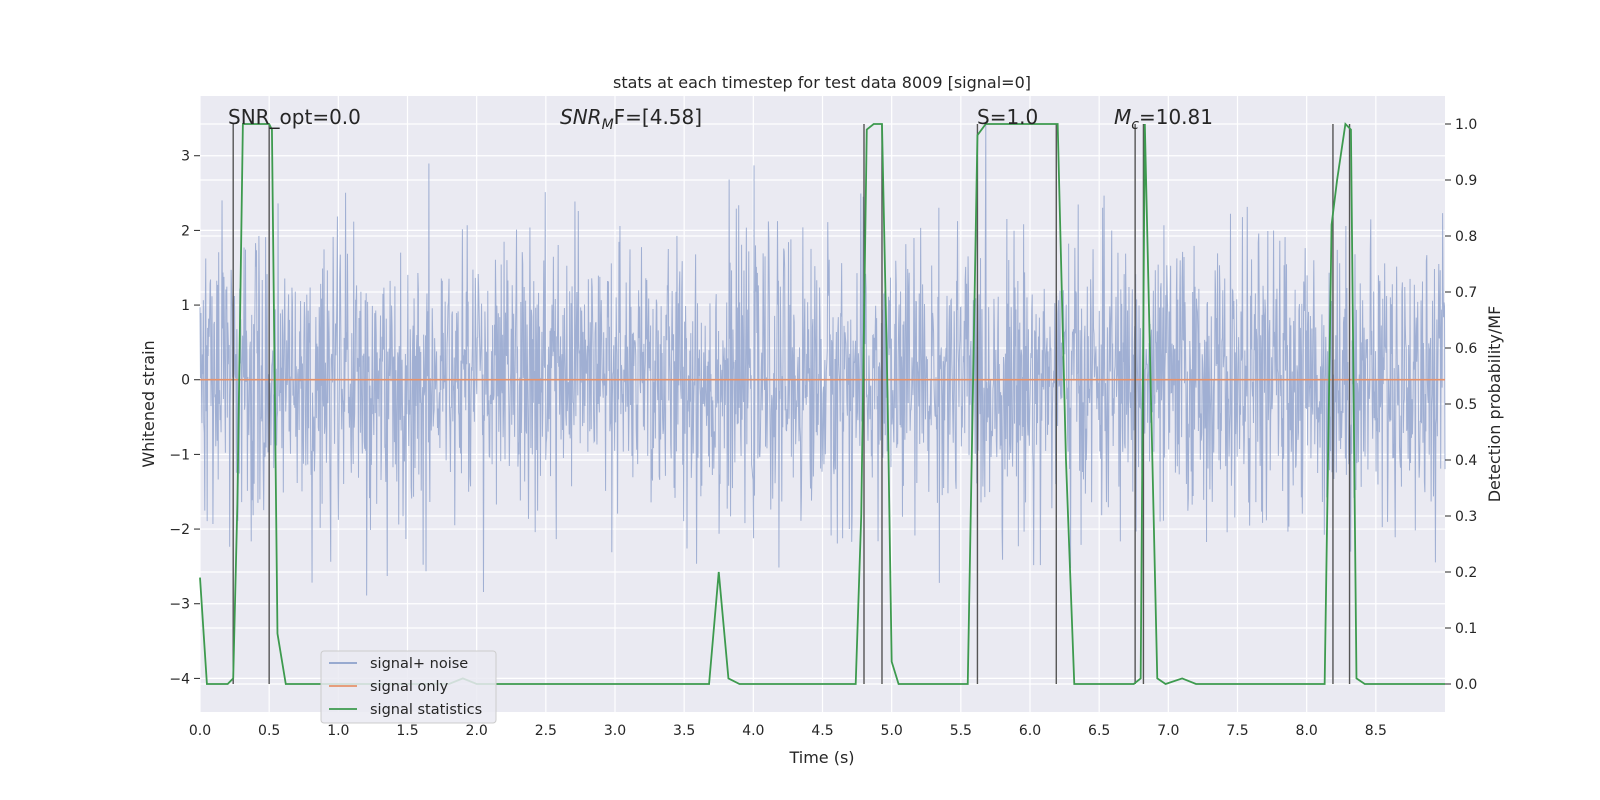 This screenshot has width=1600, height=800. What do you see at coordinates (1466, 125) in the screenshot?
I see `y2-tick-label: 1.0` at bounding box center [1466, 125].